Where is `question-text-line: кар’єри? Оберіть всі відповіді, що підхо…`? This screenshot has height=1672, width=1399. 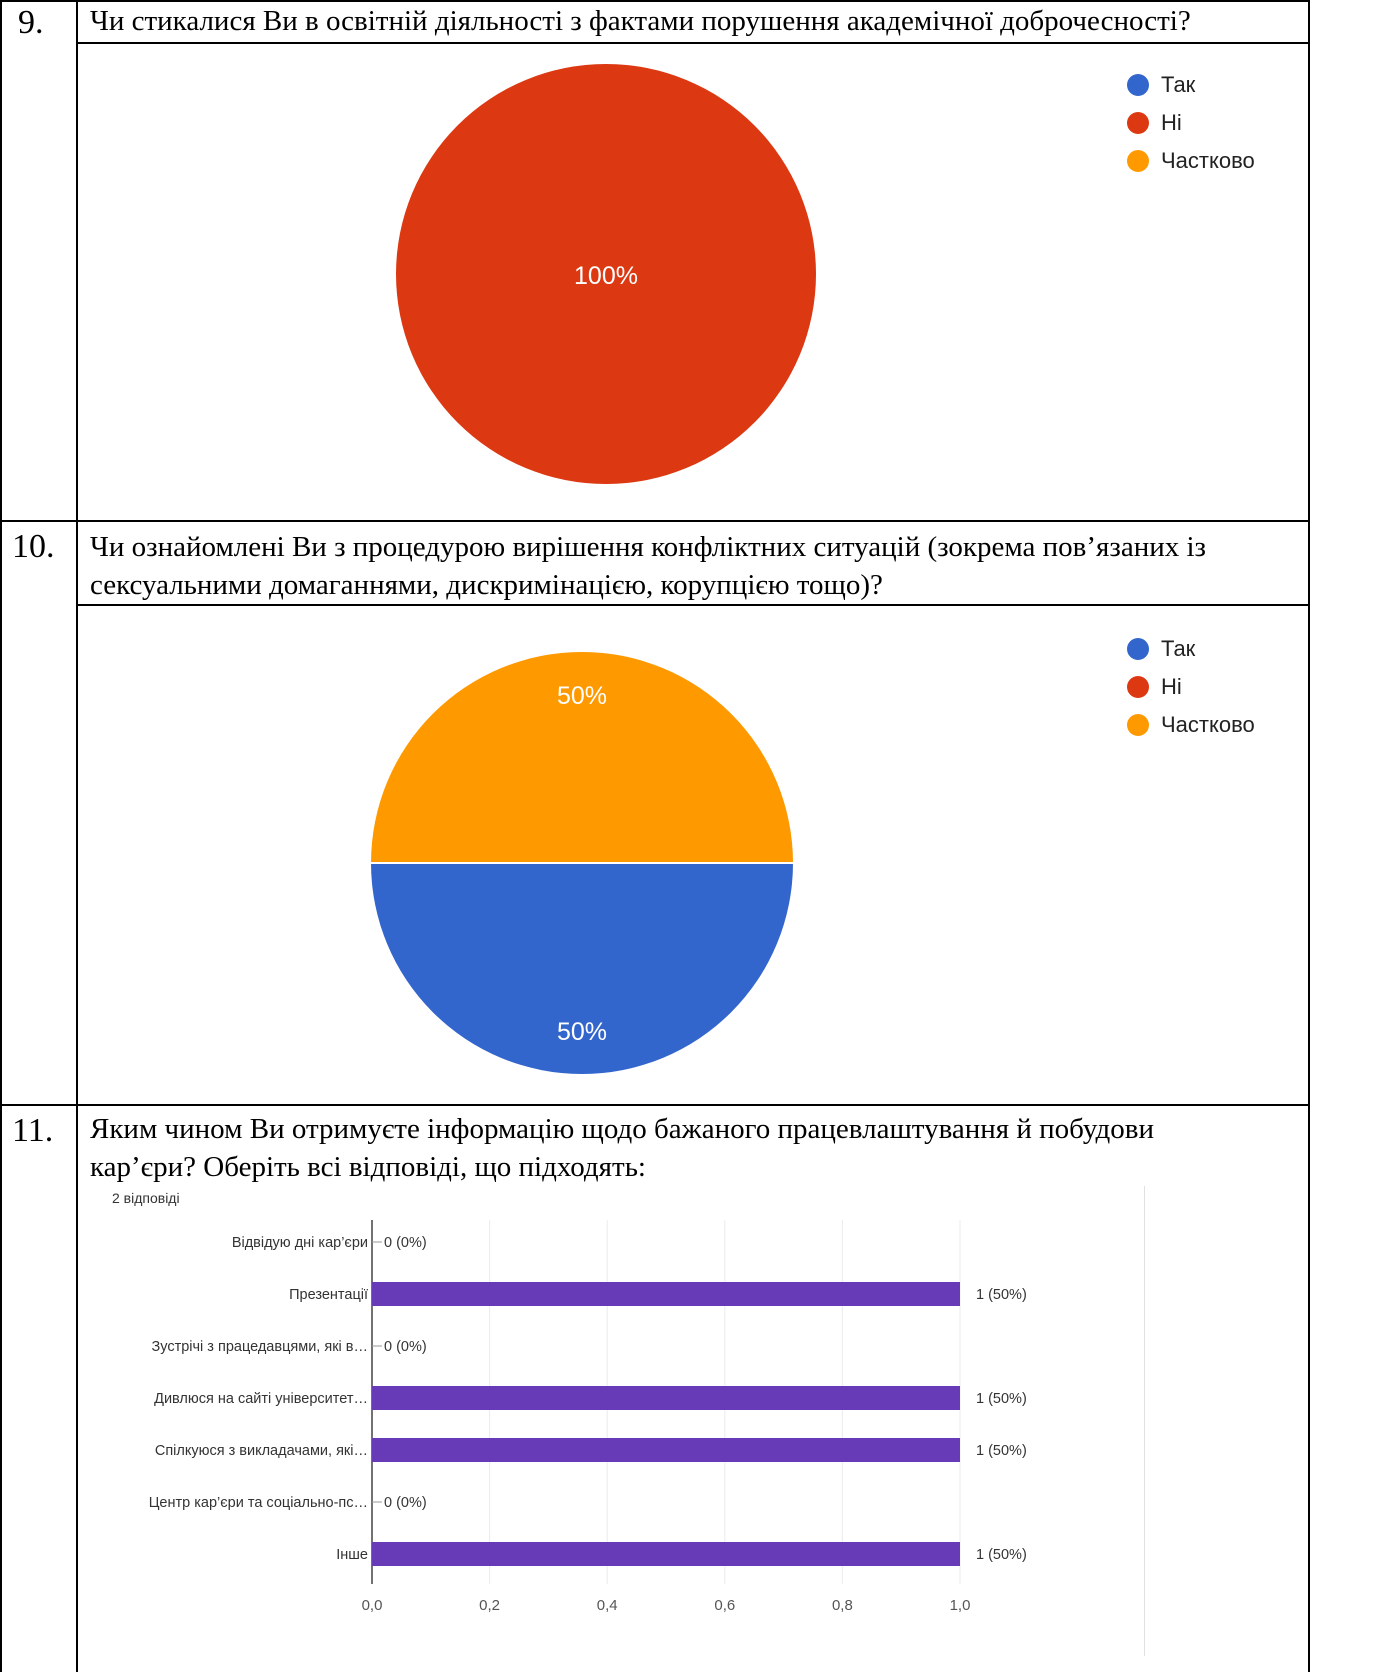
question-text-line: кар’єри? Оберіть всі відповіді, що підхо… is located at coordinates (368, 1167).